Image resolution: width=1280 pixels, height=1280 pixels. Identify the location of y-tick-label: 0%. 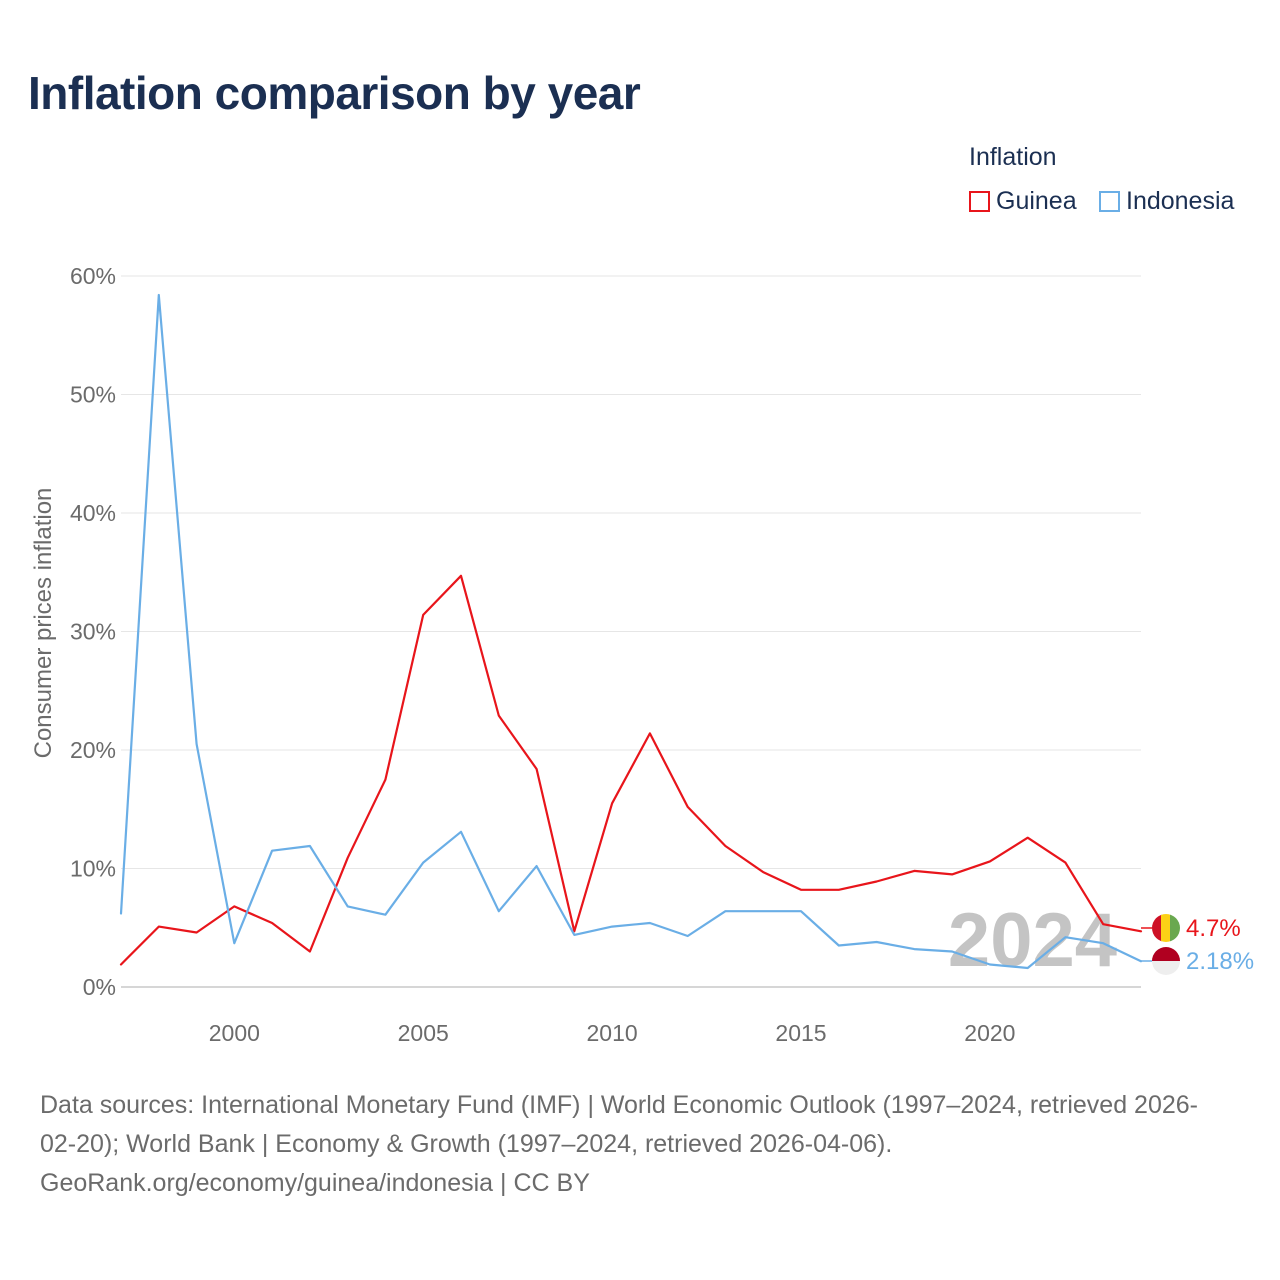
(99, 987).